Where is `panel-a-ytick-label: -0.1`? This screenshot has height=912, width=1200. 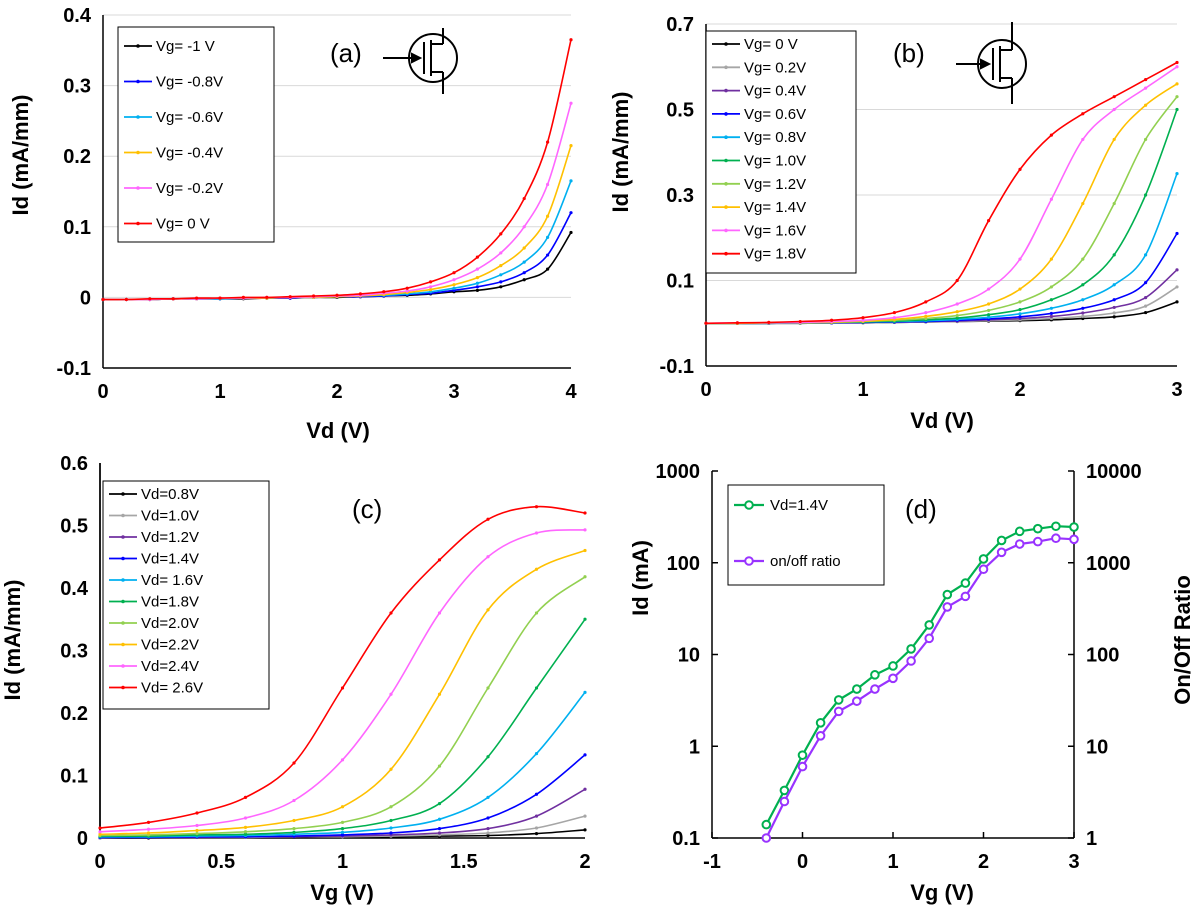
panel-a-ytick-label: -0.1 is located at coordinates (74, 369).